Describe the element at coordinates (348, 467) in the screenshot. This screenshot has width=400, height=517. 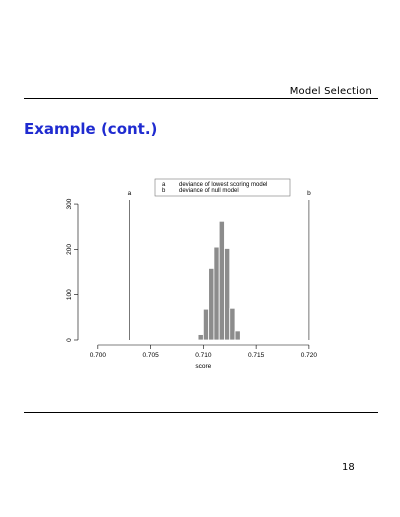
I see `page-number: 18` at that location.